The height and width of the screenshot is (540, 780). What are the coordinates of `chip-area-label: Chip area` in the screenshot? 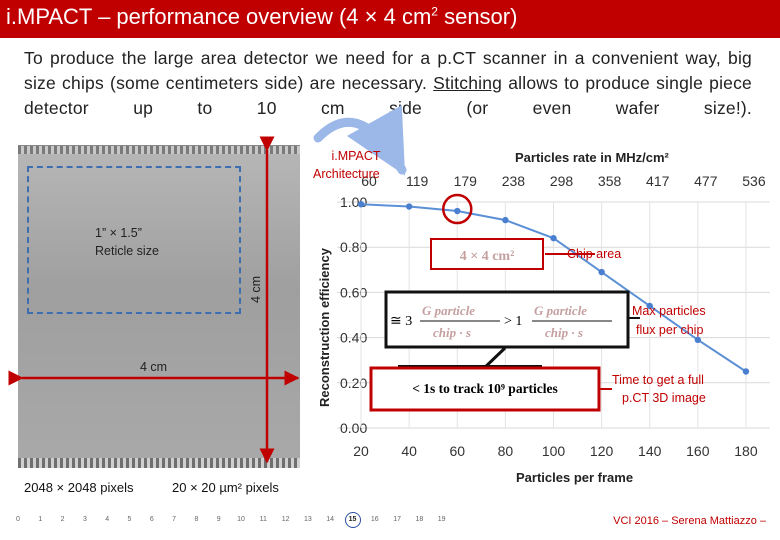 It's located at (594, 254).